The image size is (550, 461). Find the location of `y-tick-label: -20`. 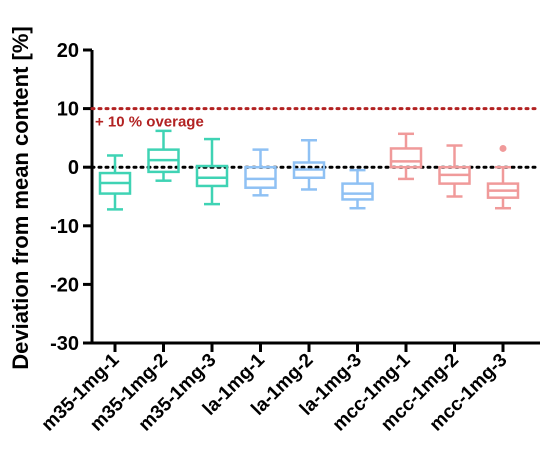

y-tick-label: -20 is located at coordinates (64, 285).